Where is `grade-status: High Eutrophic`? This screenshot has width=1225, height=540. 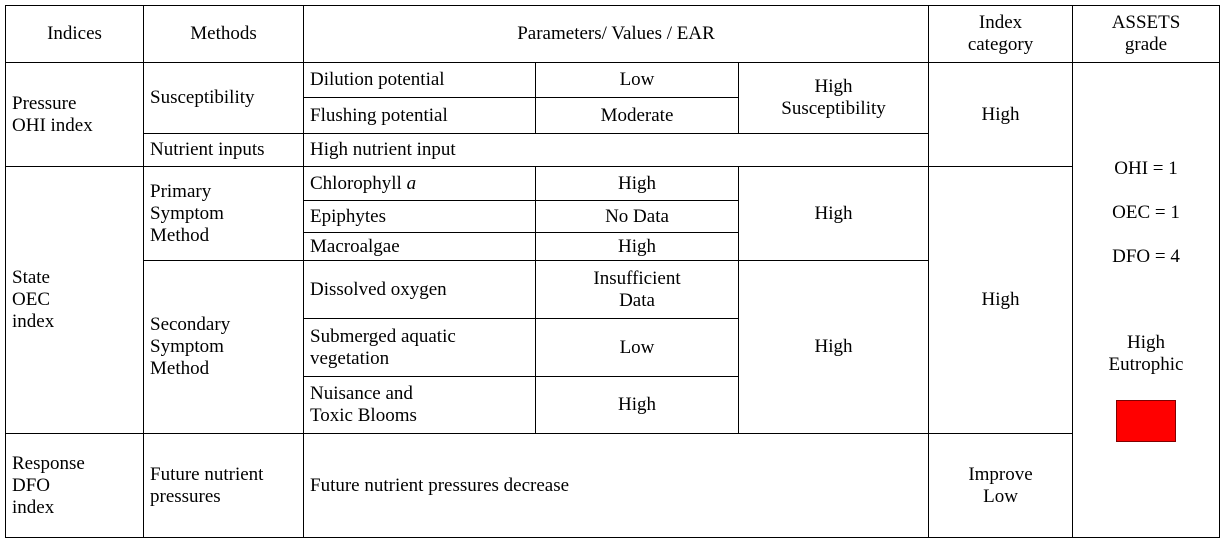
grade-status: High Eutrophic is located at coordinates (1146, 353).